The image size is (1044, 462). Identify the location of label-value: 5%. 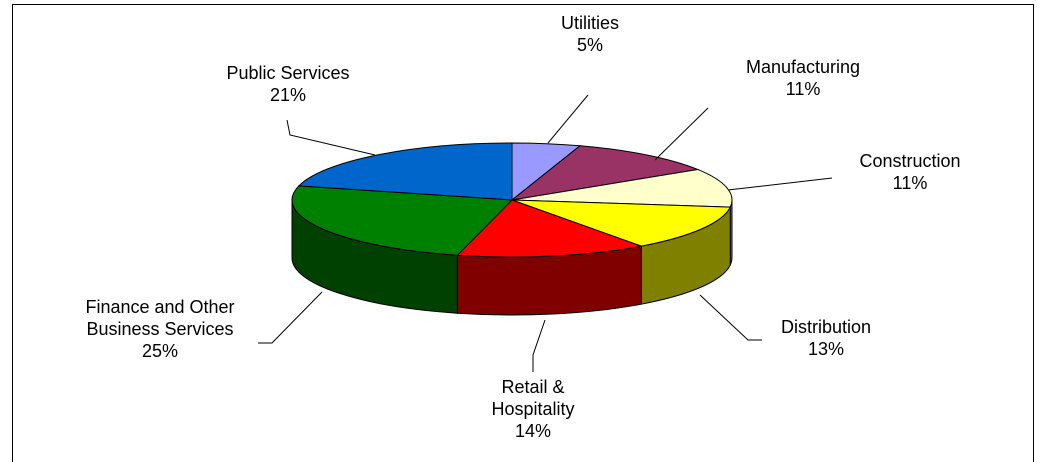
(589, 45).